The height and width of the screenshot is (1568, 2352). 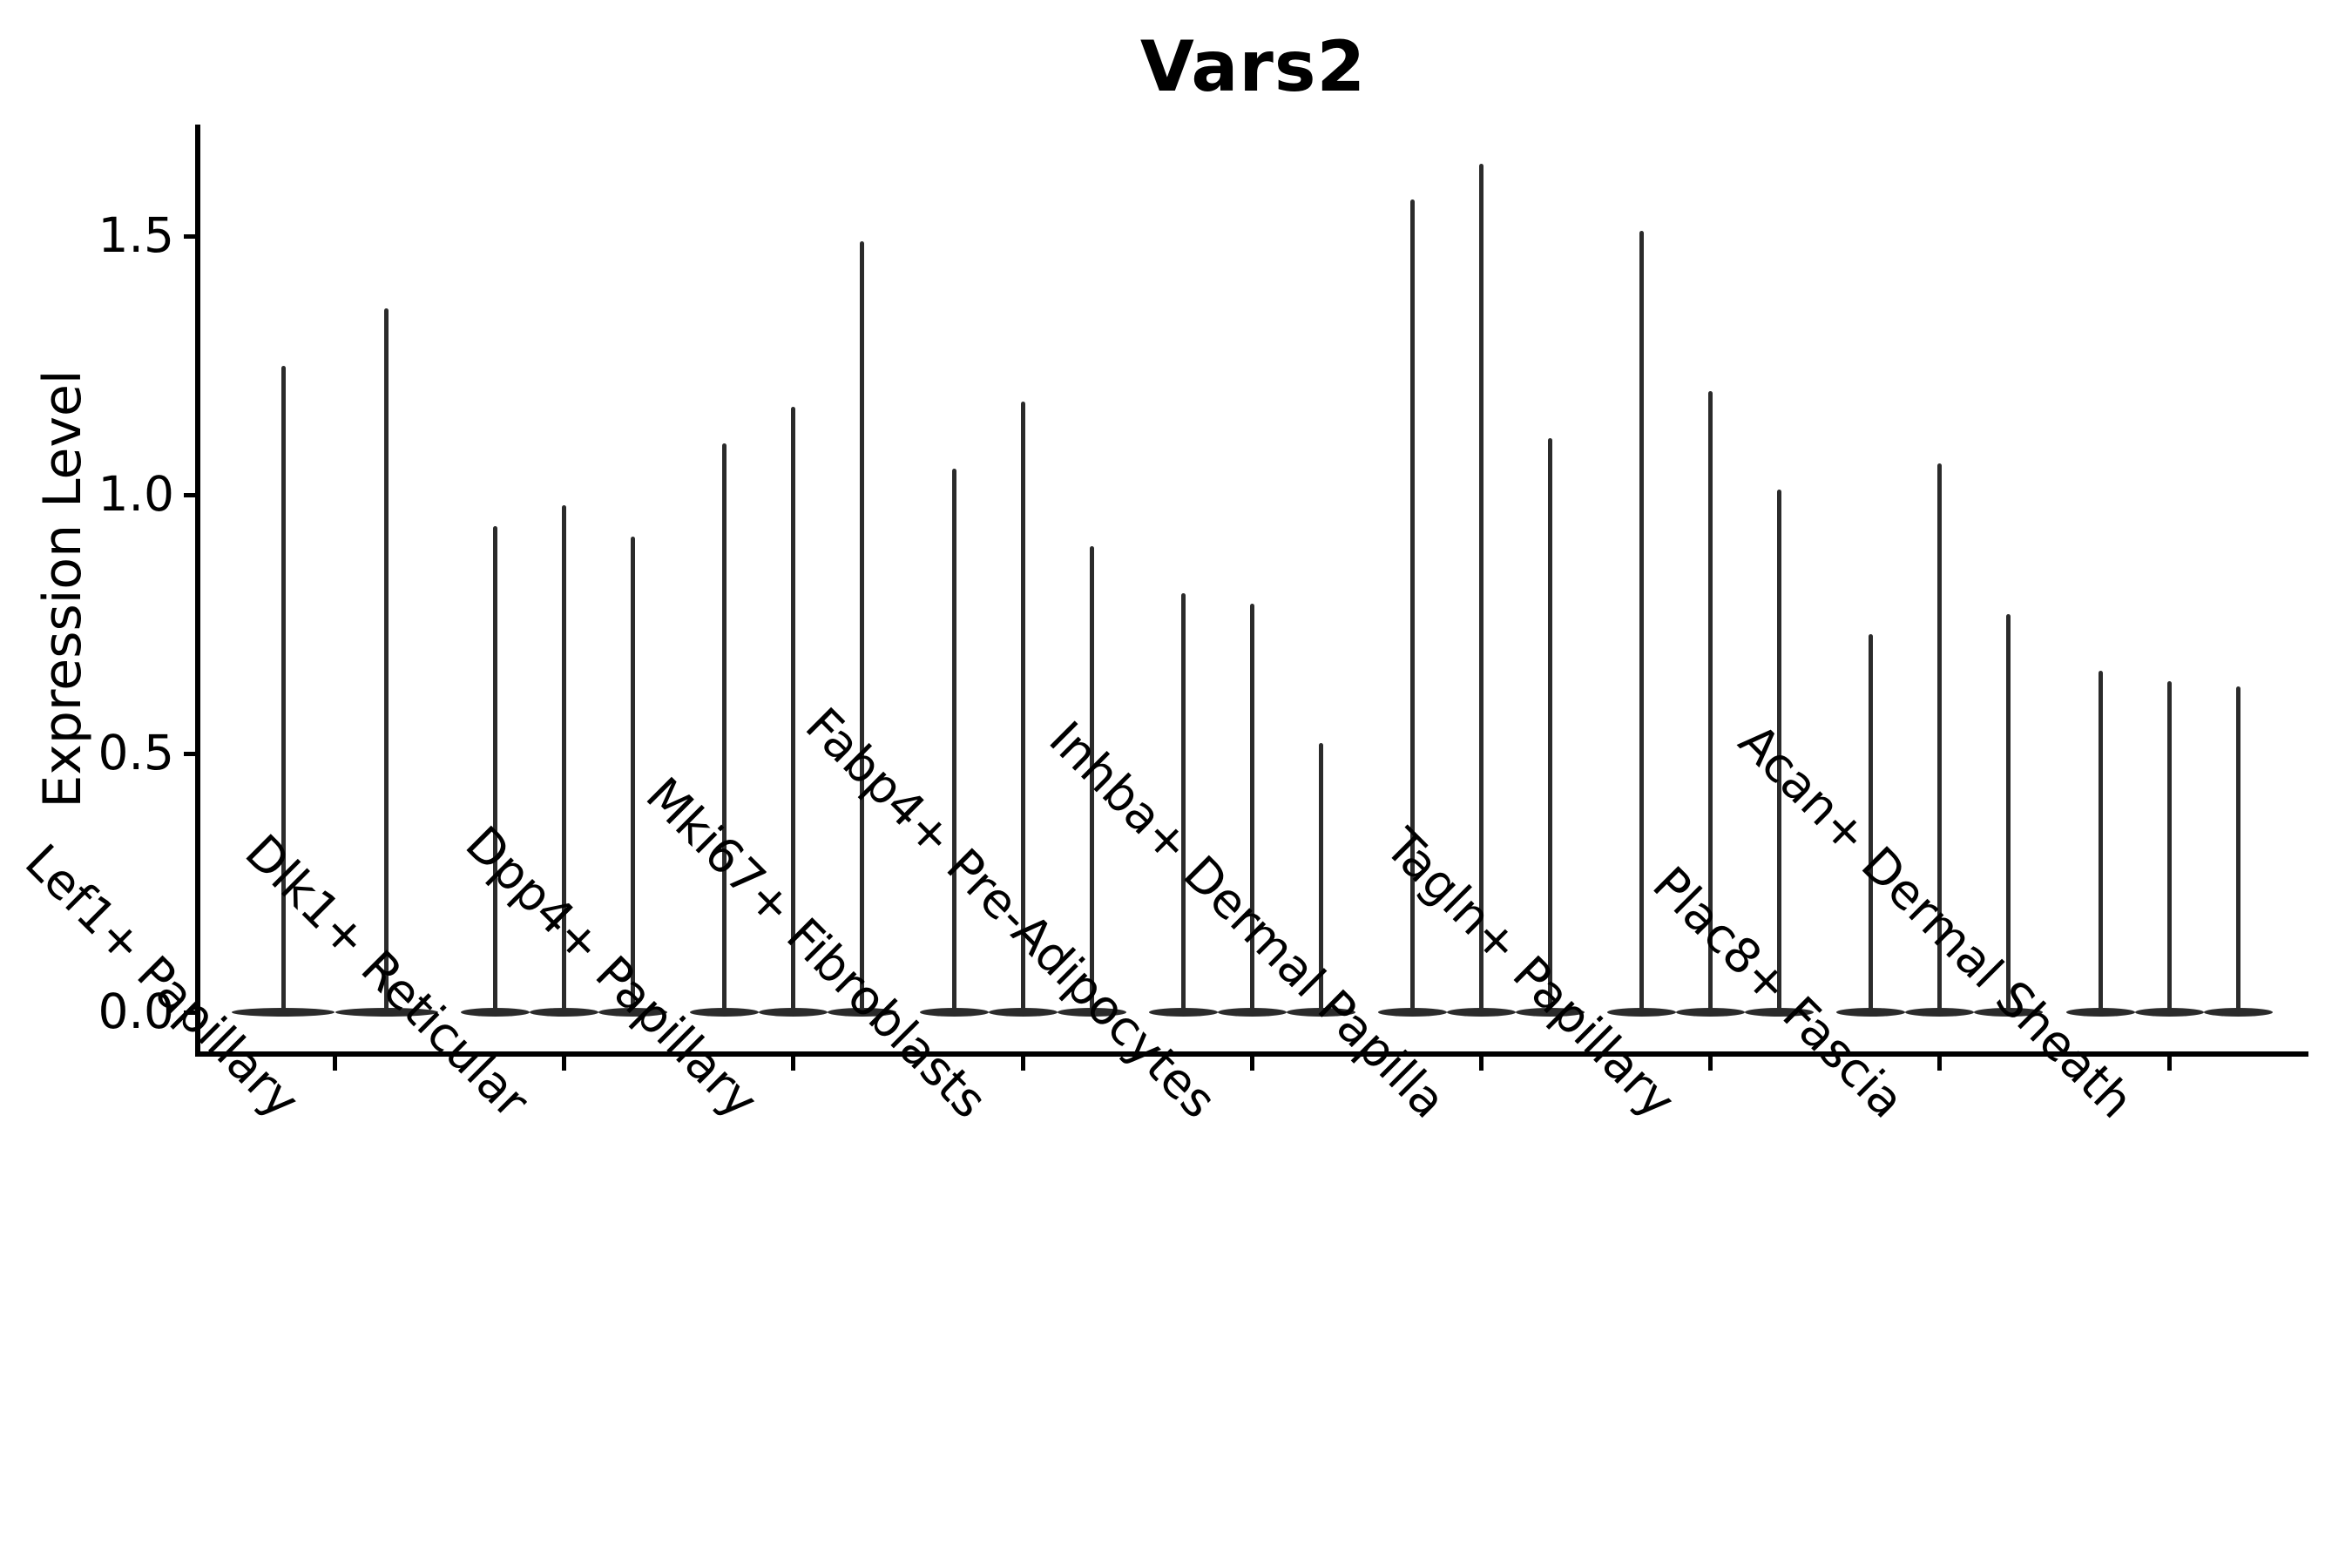 I want to click on x-tick-label: Acan+ Dermal Sheath, so click(x=1936, y=921).